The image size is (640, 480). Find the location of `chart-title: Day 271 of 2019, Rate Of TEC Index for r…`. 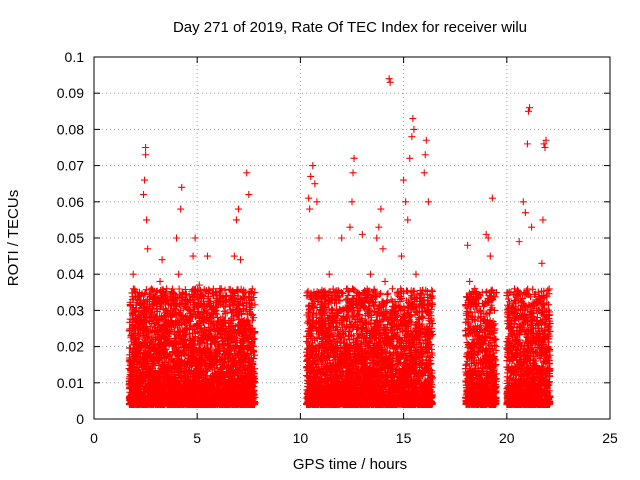

chart-title: Day 271 of 2019, Rate Of TEC Index for r… is located at coordinates (350, 27).